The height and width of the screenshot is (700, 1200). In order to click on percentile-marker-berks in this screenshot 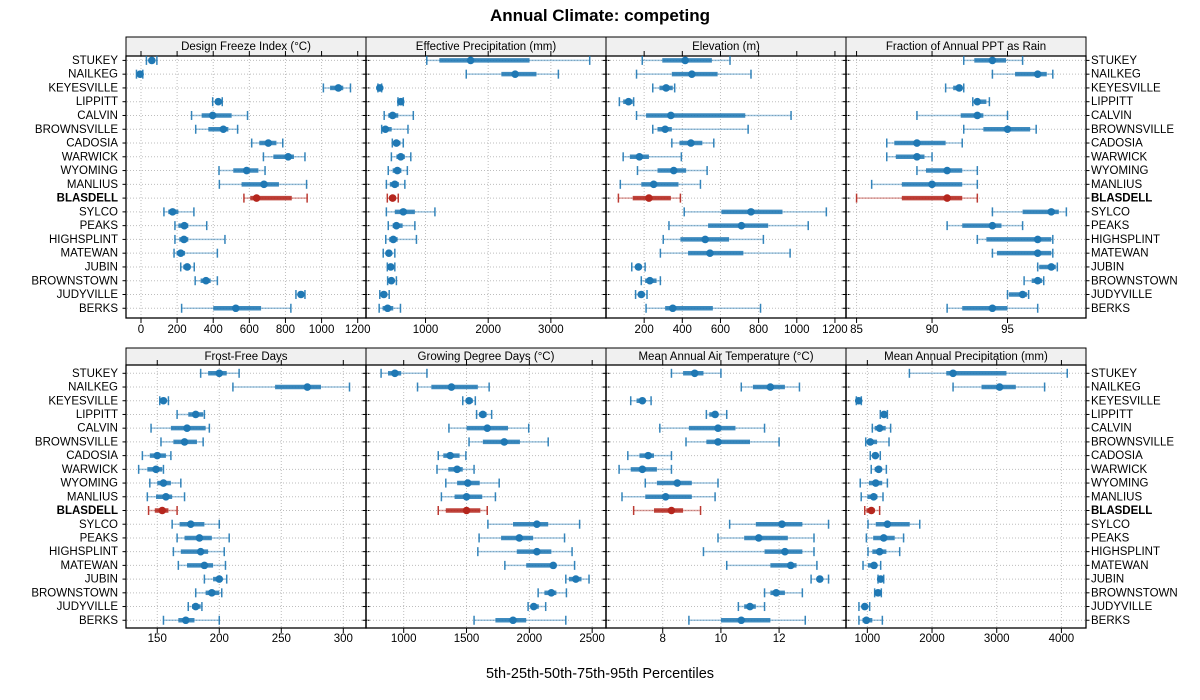, I will do `click(992, 308)`.